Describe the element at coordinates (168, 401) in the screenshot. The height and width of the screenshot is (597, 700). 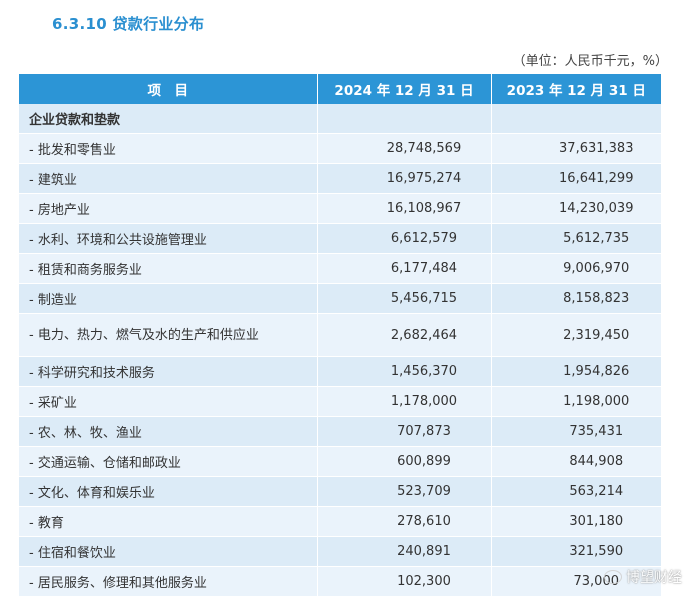
I see `row-category: - 采矿业` at that location.